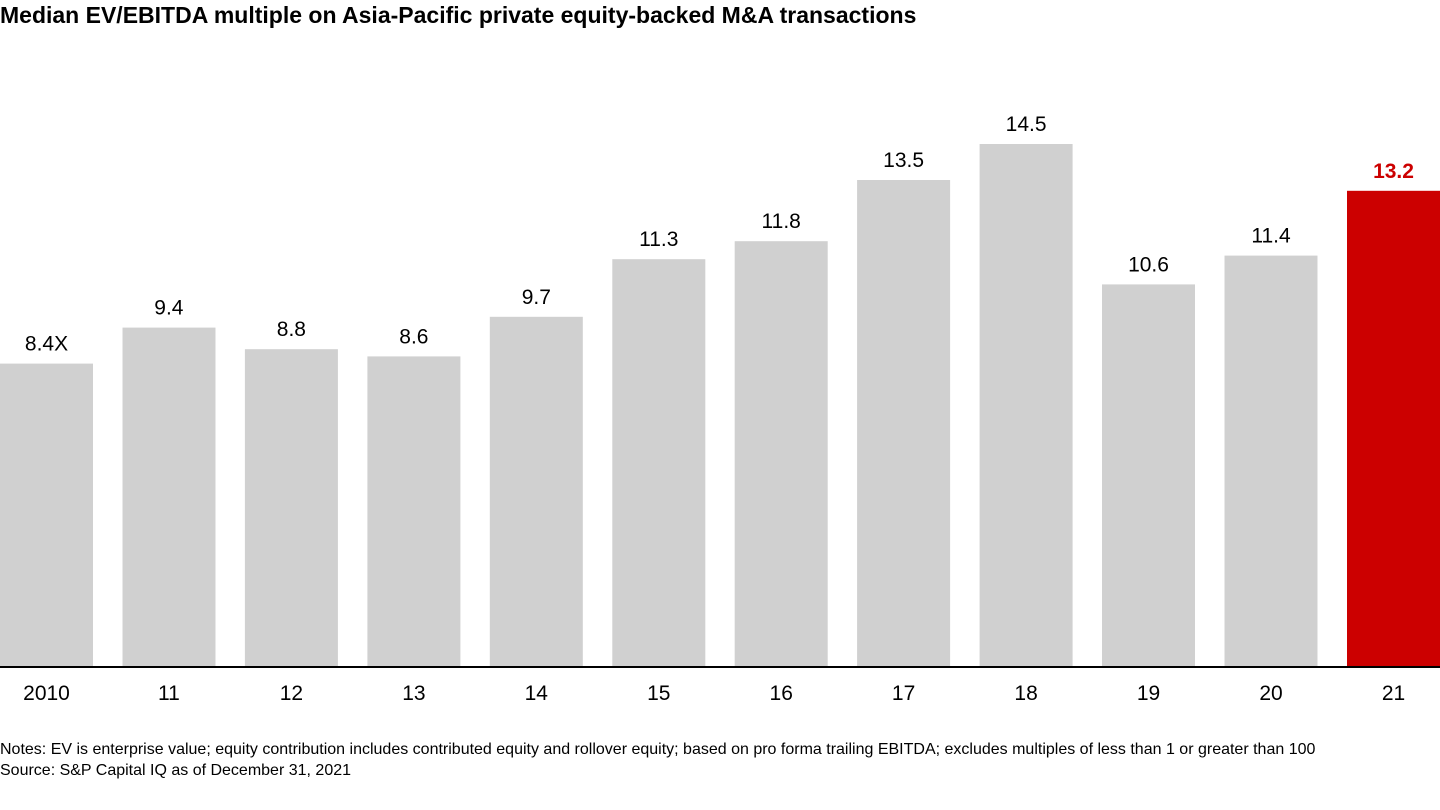  Describe the element at coordinates (658, 239) in the screenshot. I see `value-label-15: 11.3` at that location.